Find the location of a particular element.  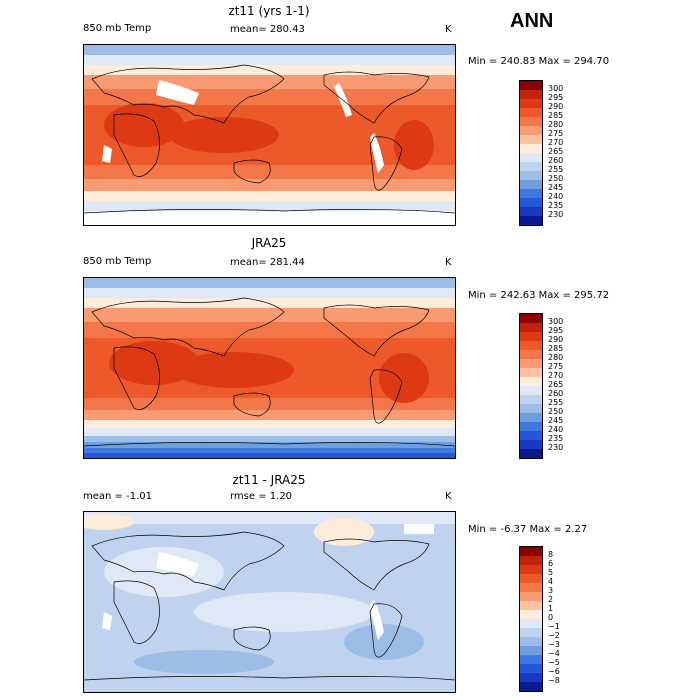

panel-2-title: JRA25 is located at coordinates (269, 243).